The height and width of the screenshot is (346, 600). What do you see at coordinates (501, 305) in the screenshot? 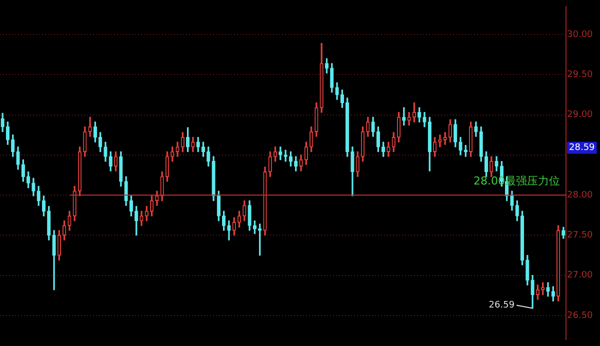
I see `annotation: 26.59` at bounding box center [501, 305].